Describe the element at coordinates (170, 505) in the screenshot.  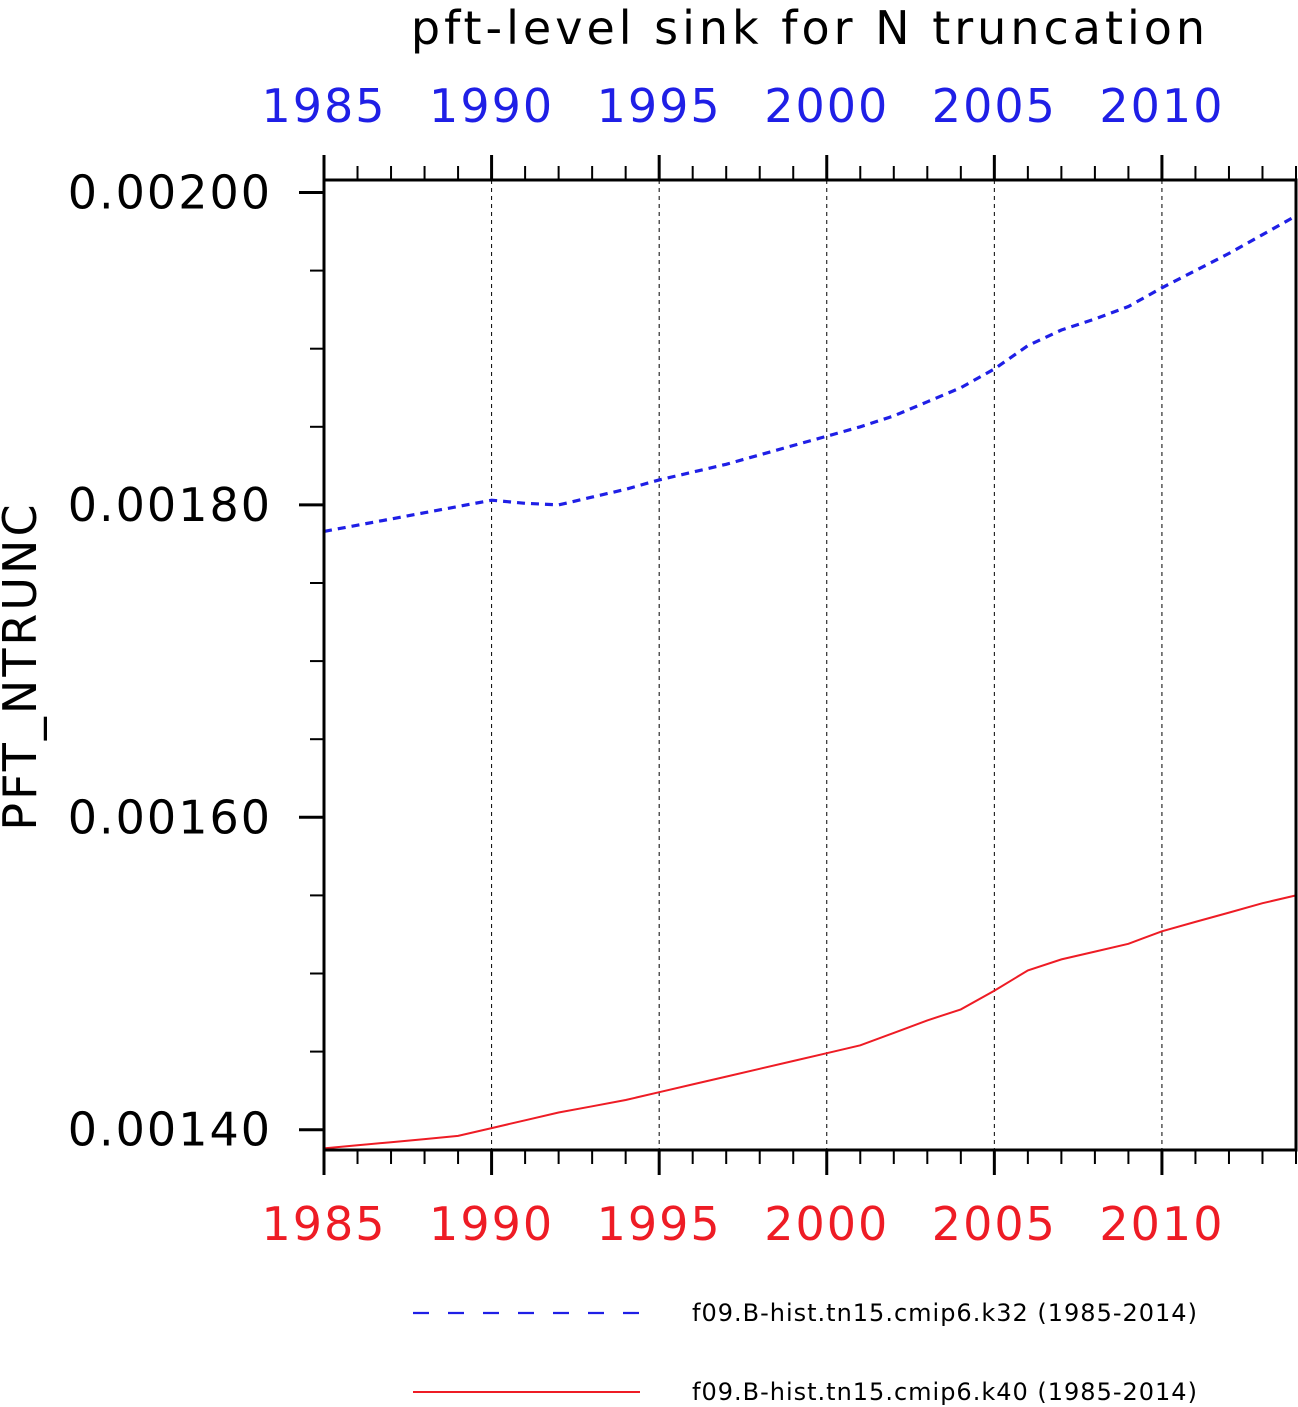
I see `y-tick-label-2: 0.00180` at that location.